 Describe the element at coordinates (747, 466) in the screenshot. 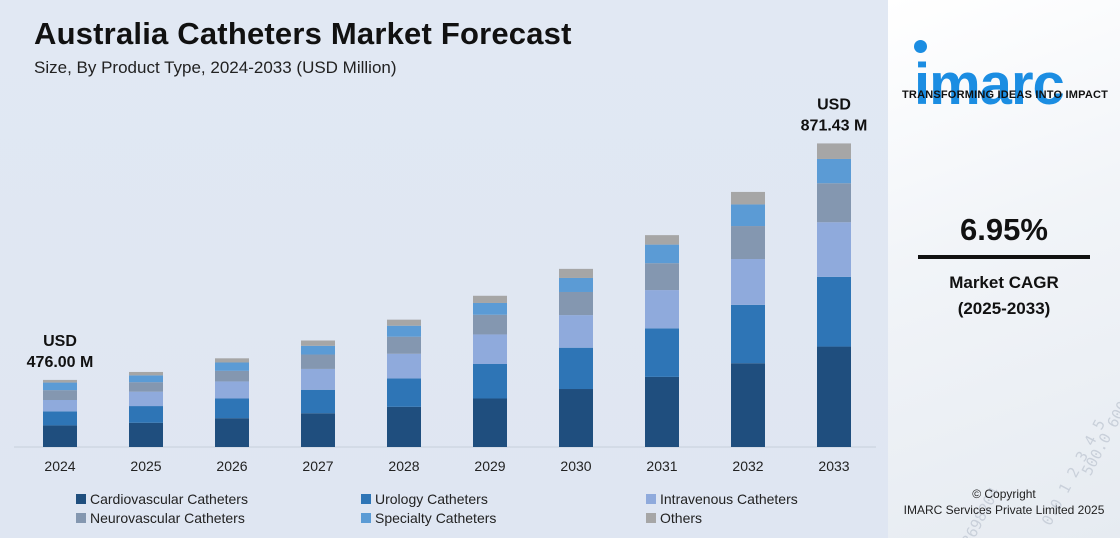

I see `x-tick-label: 2032` at that location.